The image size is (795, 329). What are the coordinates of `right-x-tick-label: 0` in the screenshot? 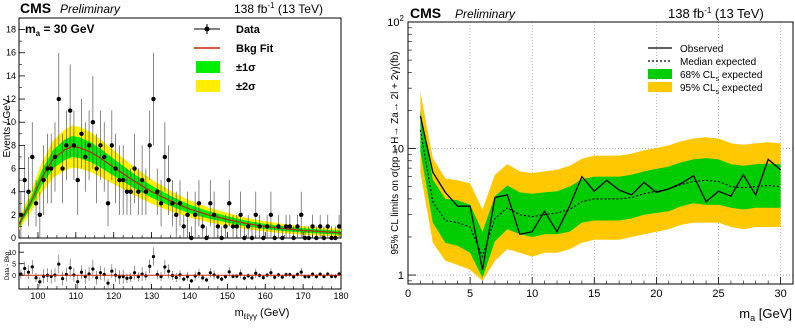 It's located at (408, 294).